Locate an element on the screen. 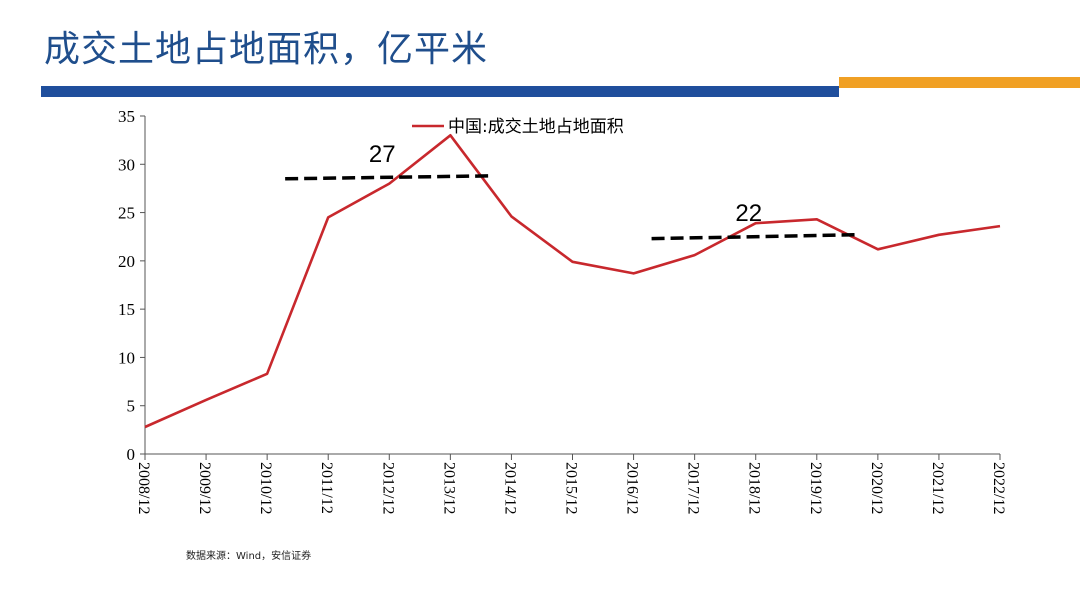 The width and height of the screenshot is (1080, 599). x-tick-label: 2013/12 is located at coordinates (448, 488).